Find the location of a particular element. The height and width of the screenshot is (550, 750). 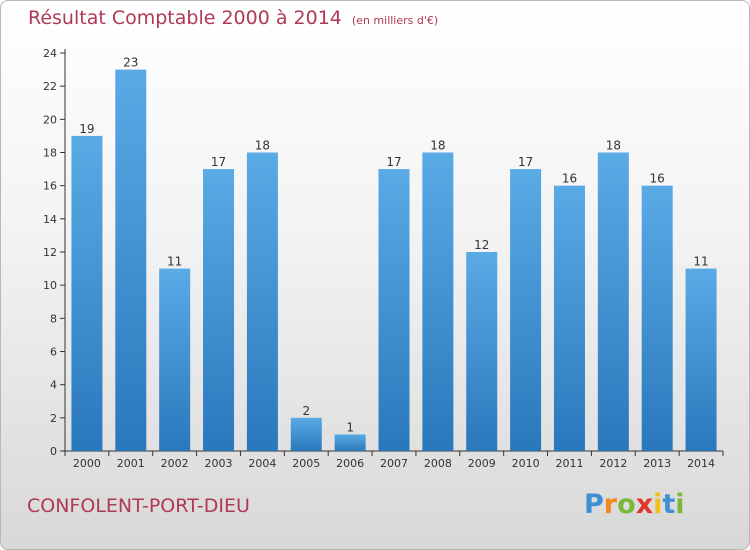

data-label-2004: 18 is located at coordinates (262, 146).